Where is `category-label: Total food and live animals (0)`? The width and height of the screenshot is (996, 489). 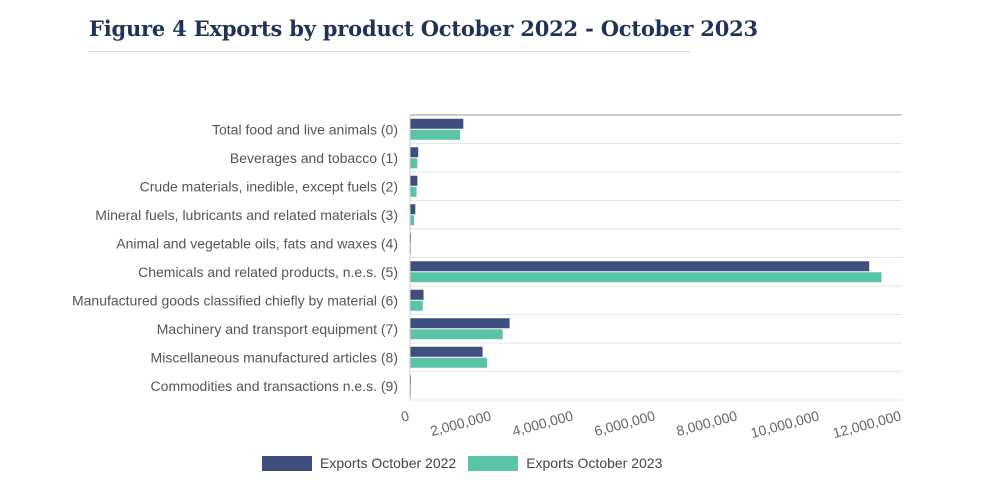 category-label: Total food and live animals (0) is located at coordinates (305, 129).